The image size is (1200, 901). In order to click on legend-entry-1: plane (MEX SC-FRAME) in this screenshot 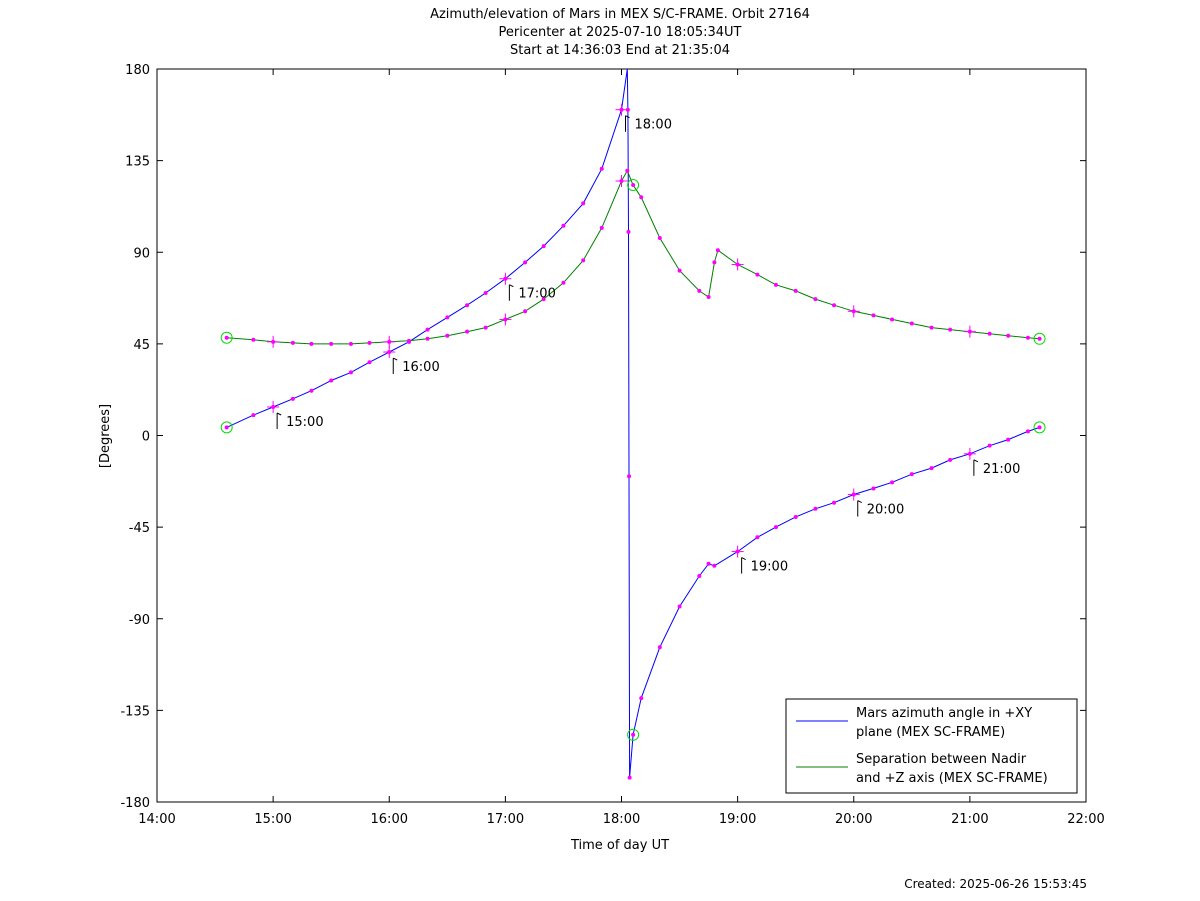, I will do `click(930, 732)`.